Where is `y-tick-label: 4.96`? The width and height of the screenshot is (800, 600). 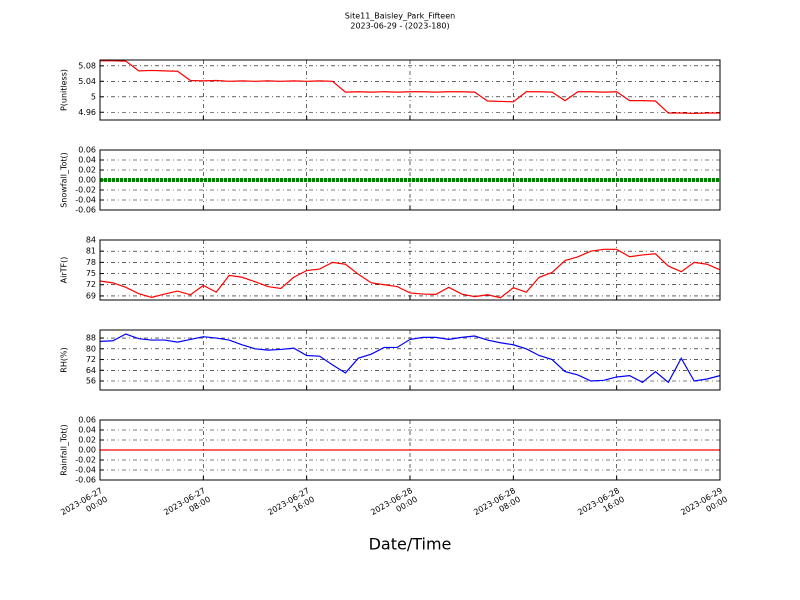 y-tick-label: 4.96 is located at coordinates (87, 112).